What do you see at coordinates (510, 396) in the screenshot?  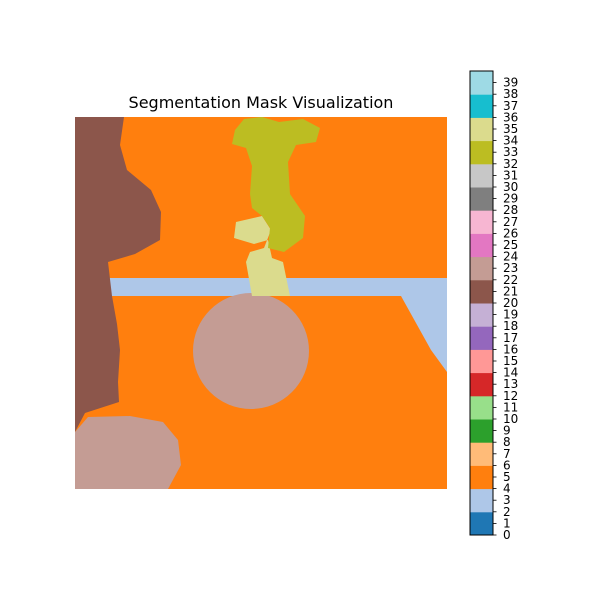 I see `colorbar-tick-label: 12` at bounding box center [510, 396].